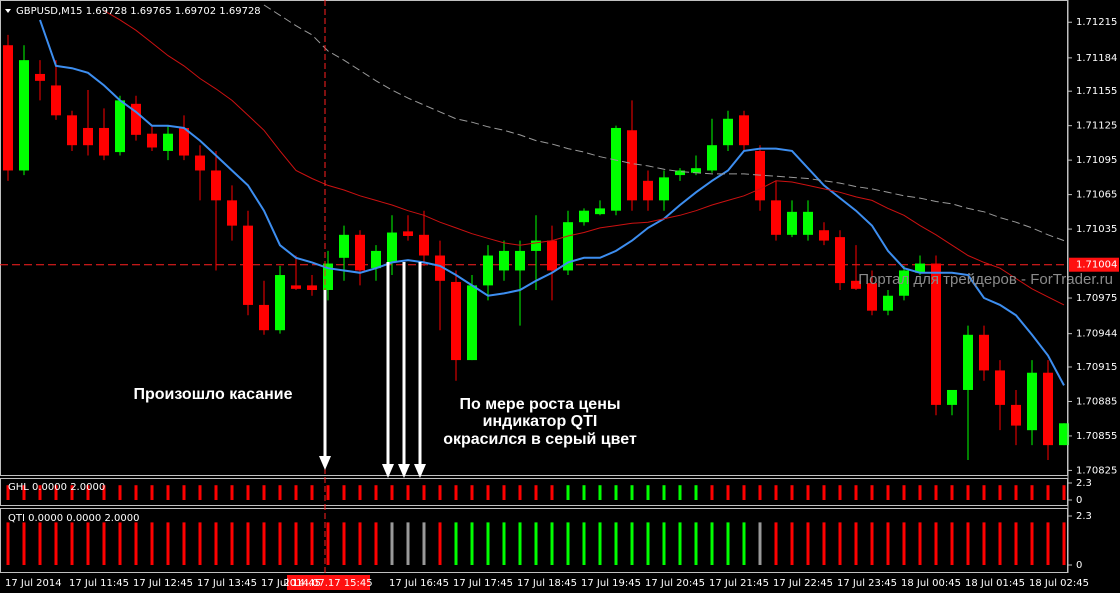  Describe the element at coordinates (420, 471) in the screenshot. I see `arrow-head` at that location.